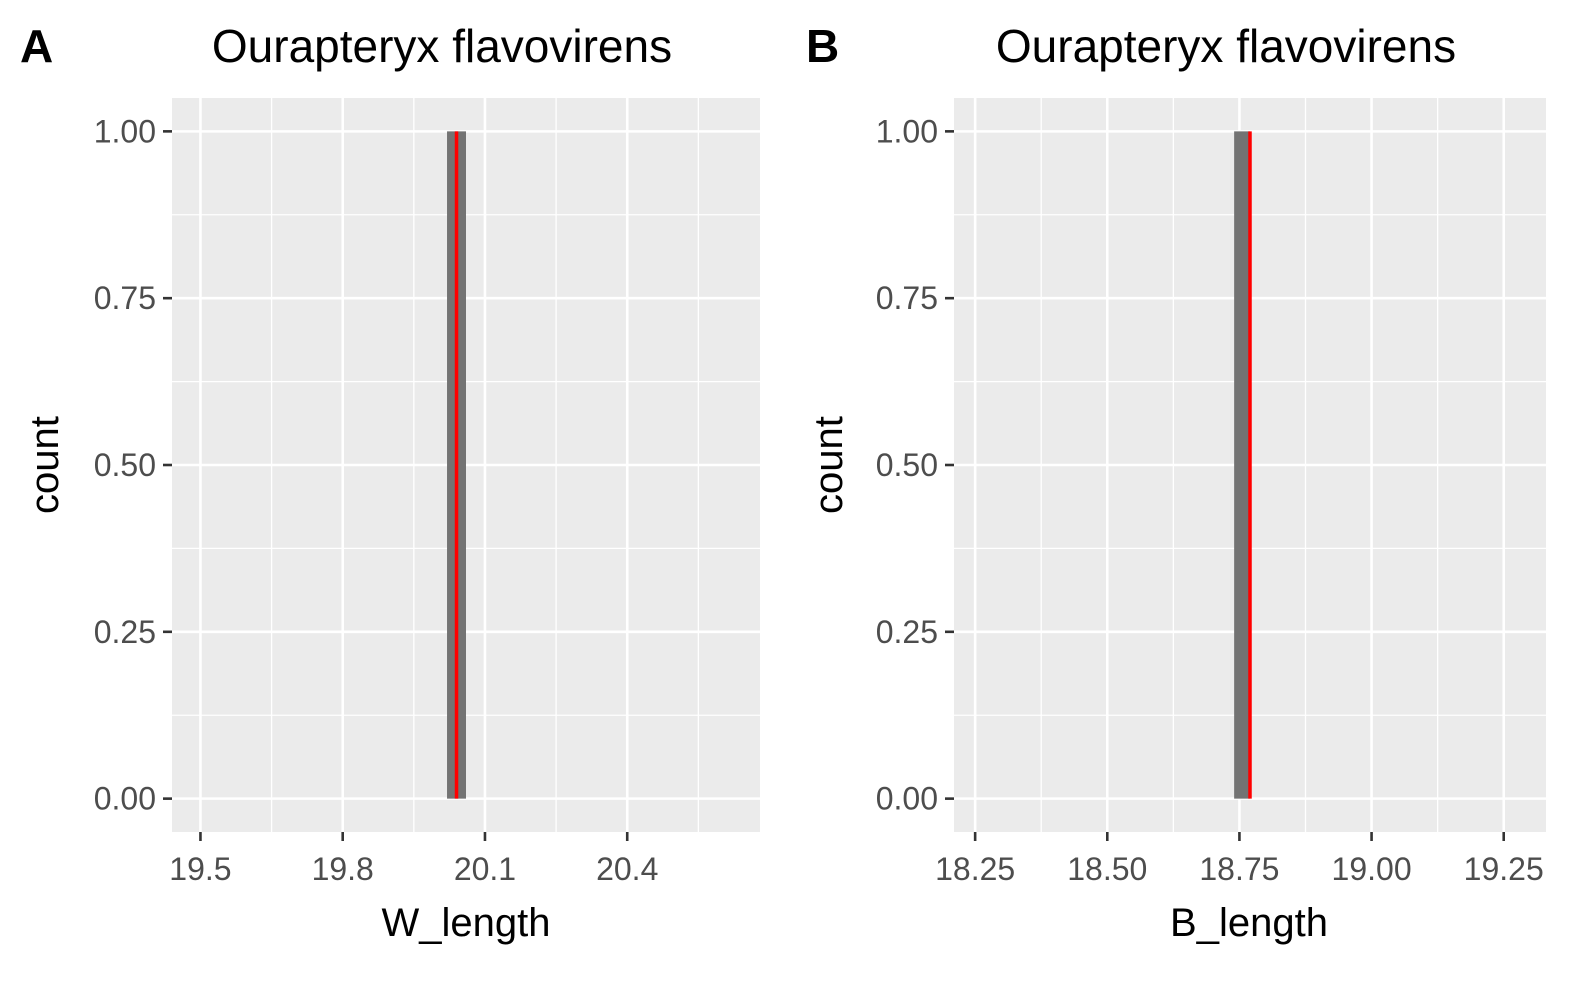 Image resolution: width=1593 pixels, height=984 pixels. I want to click on histogram-bar, so click(1242, 465).